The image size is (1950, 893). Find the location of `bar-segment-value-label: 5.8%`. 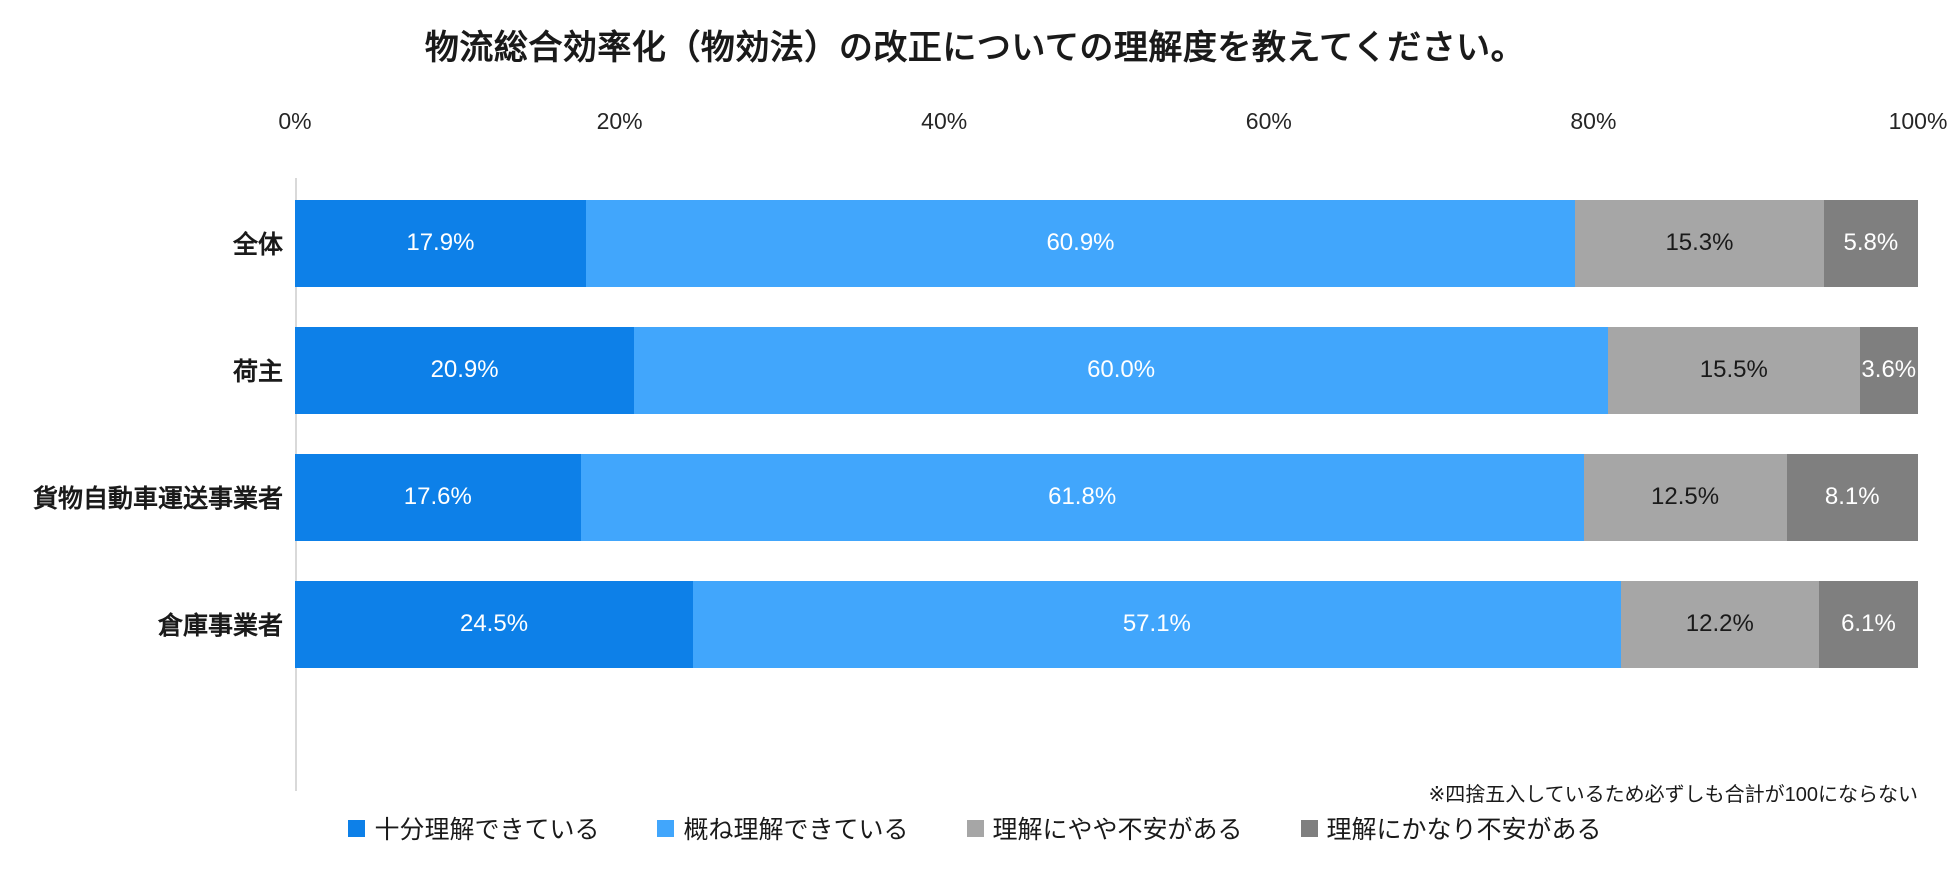

bar-segment-value-label: 5.8% is located at coordinates (1871, 242).